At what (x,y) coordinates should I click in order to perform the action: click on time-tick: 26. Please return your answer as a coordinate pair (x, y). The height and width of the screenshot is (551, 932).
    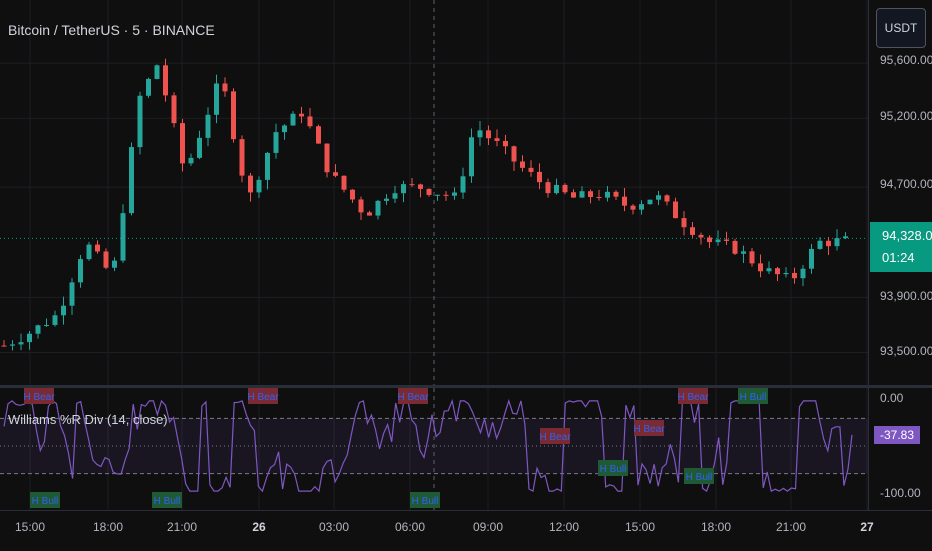
    Looking at the image, I should click on (259, 527).